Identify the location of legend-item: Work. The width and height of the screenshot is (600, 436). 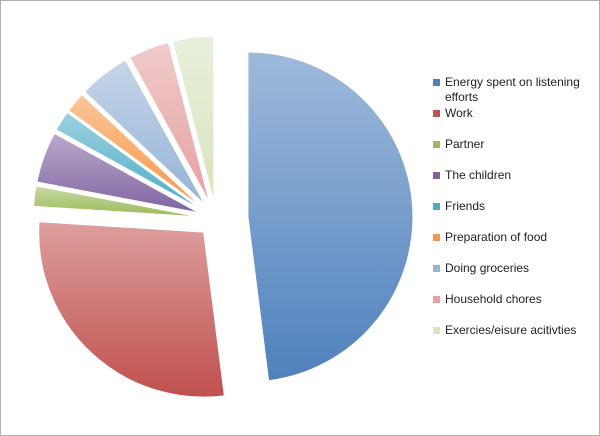
(511, 121).